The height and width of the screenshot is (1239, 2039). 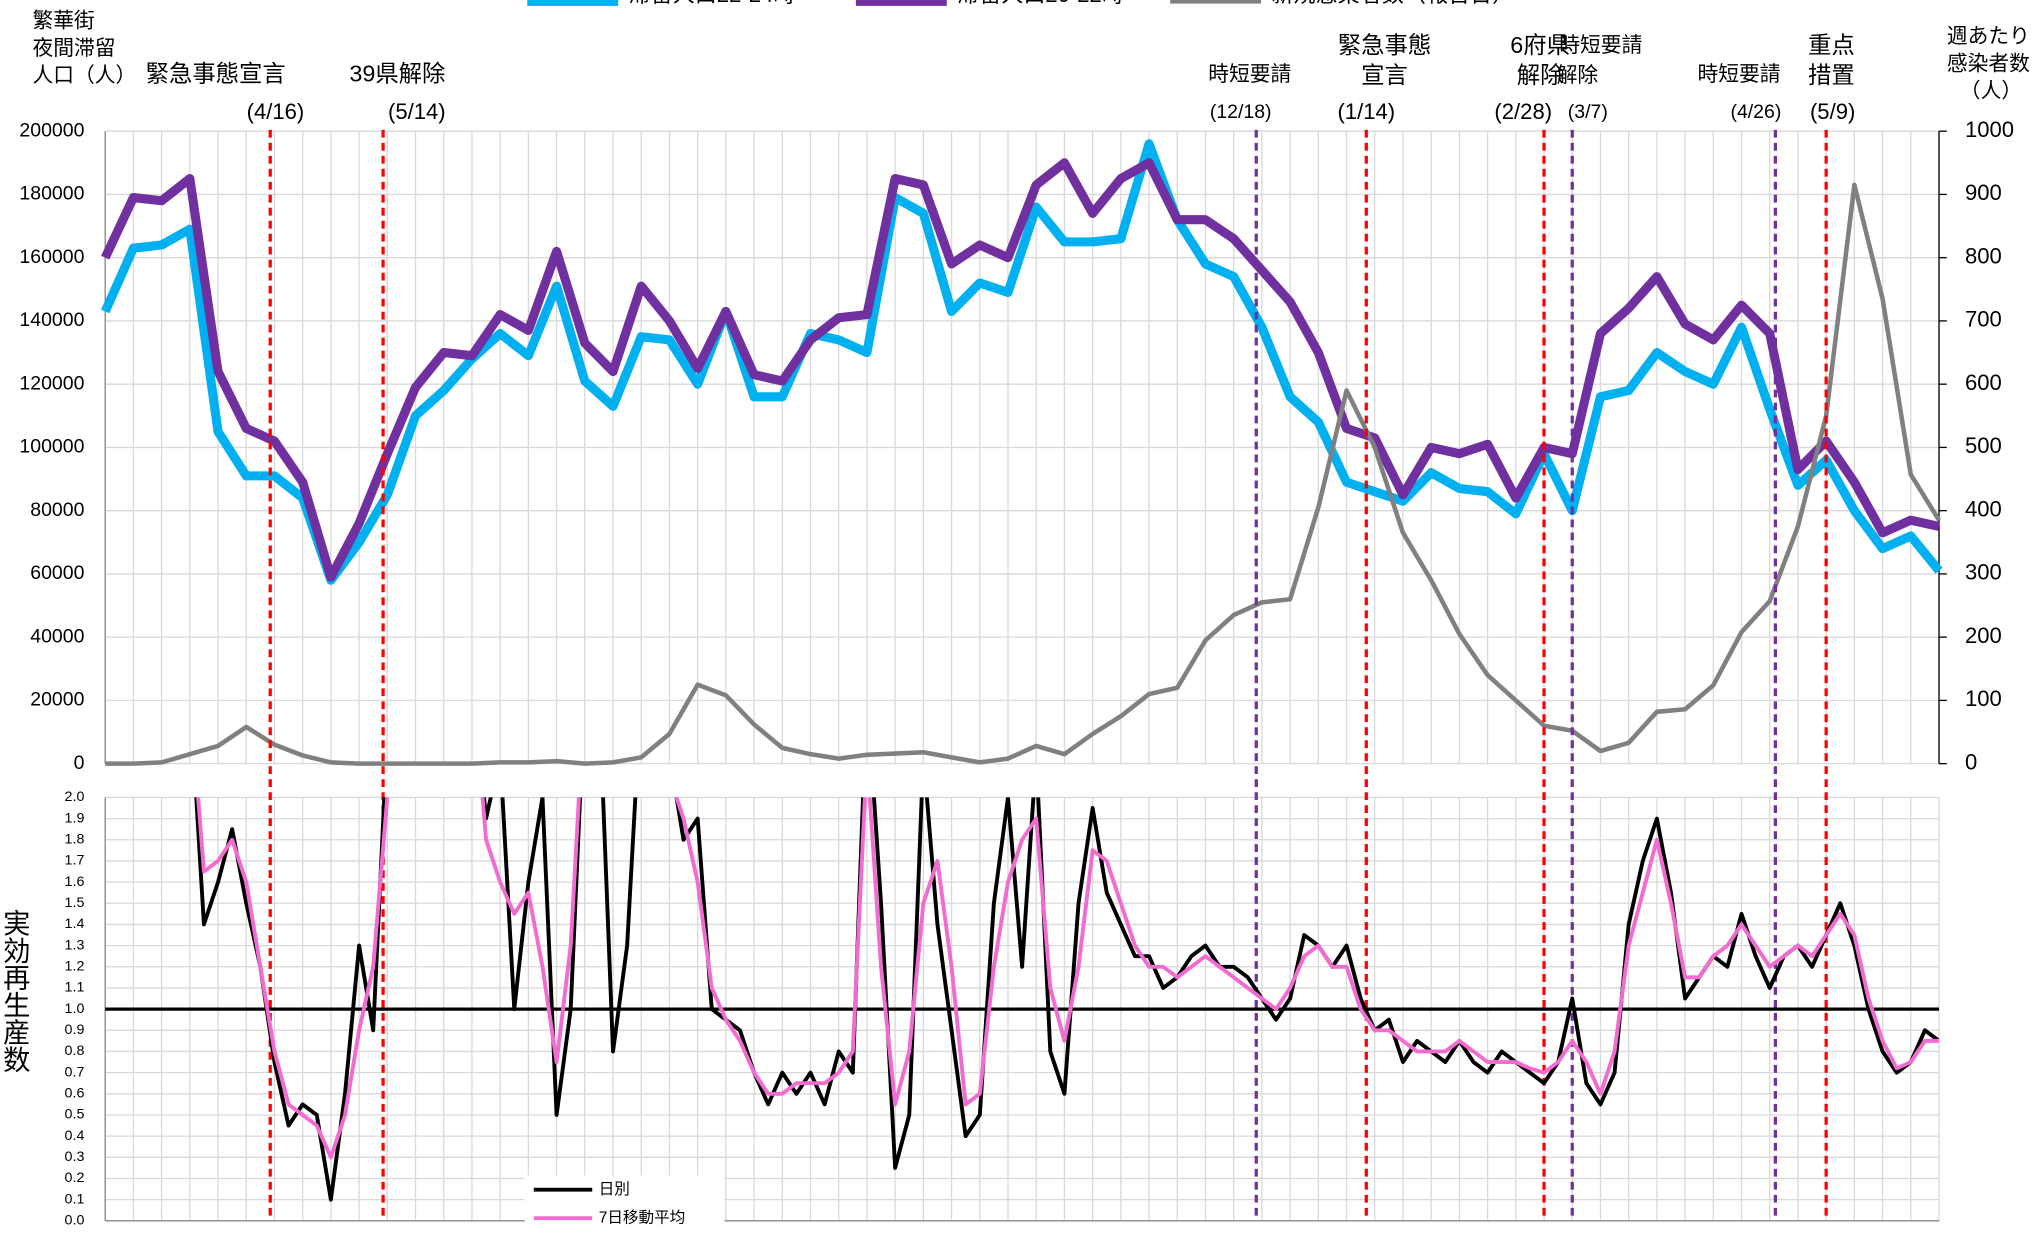 What do you see at coordinates (51, 257) in the screenshot?
I see `y-tick-label: 160000` at bounding box center [51, 257].